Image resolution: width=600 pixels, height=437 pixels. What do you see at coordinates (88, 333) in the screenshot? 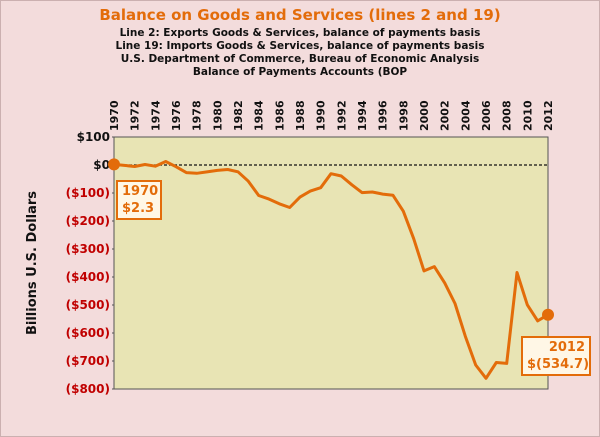
I see `y-tick-label: ($600)` at bounding box center [88, 333].